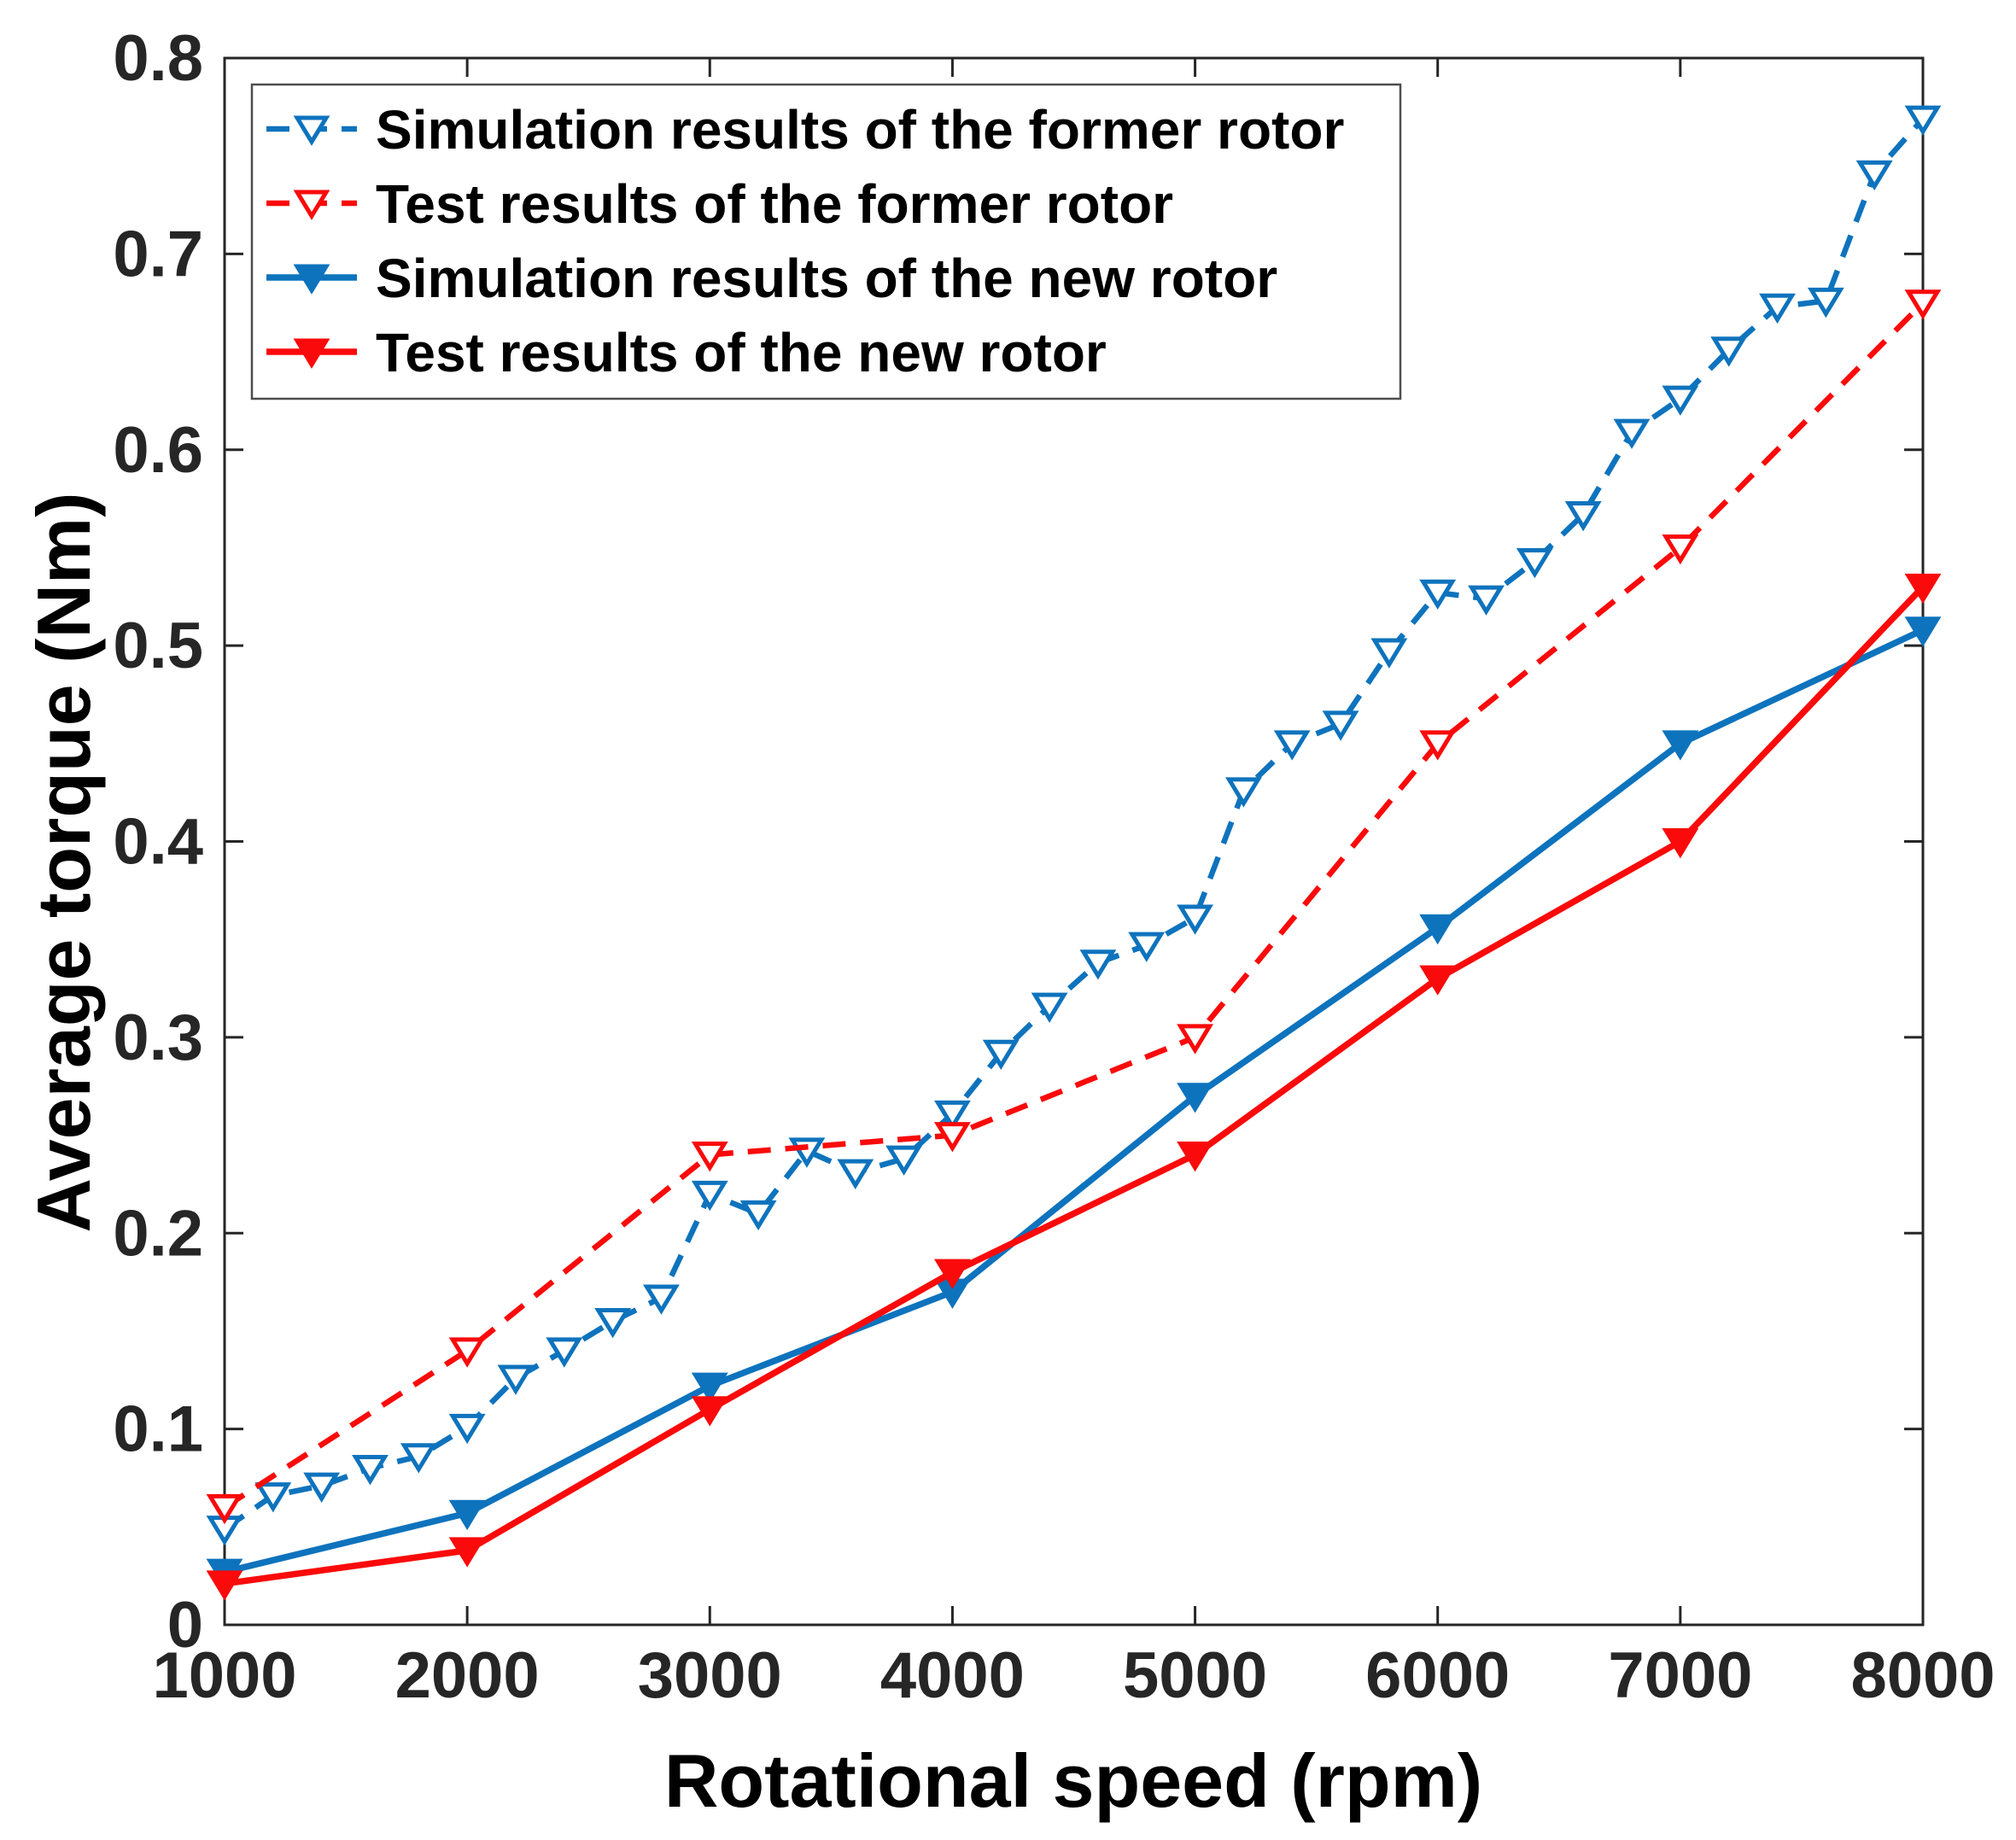 This screenshot has height=1840, width=2016. Describe the element at coordinates (158, 59) in the screenshot. I see `y-tick-label: 0.8` at that location.